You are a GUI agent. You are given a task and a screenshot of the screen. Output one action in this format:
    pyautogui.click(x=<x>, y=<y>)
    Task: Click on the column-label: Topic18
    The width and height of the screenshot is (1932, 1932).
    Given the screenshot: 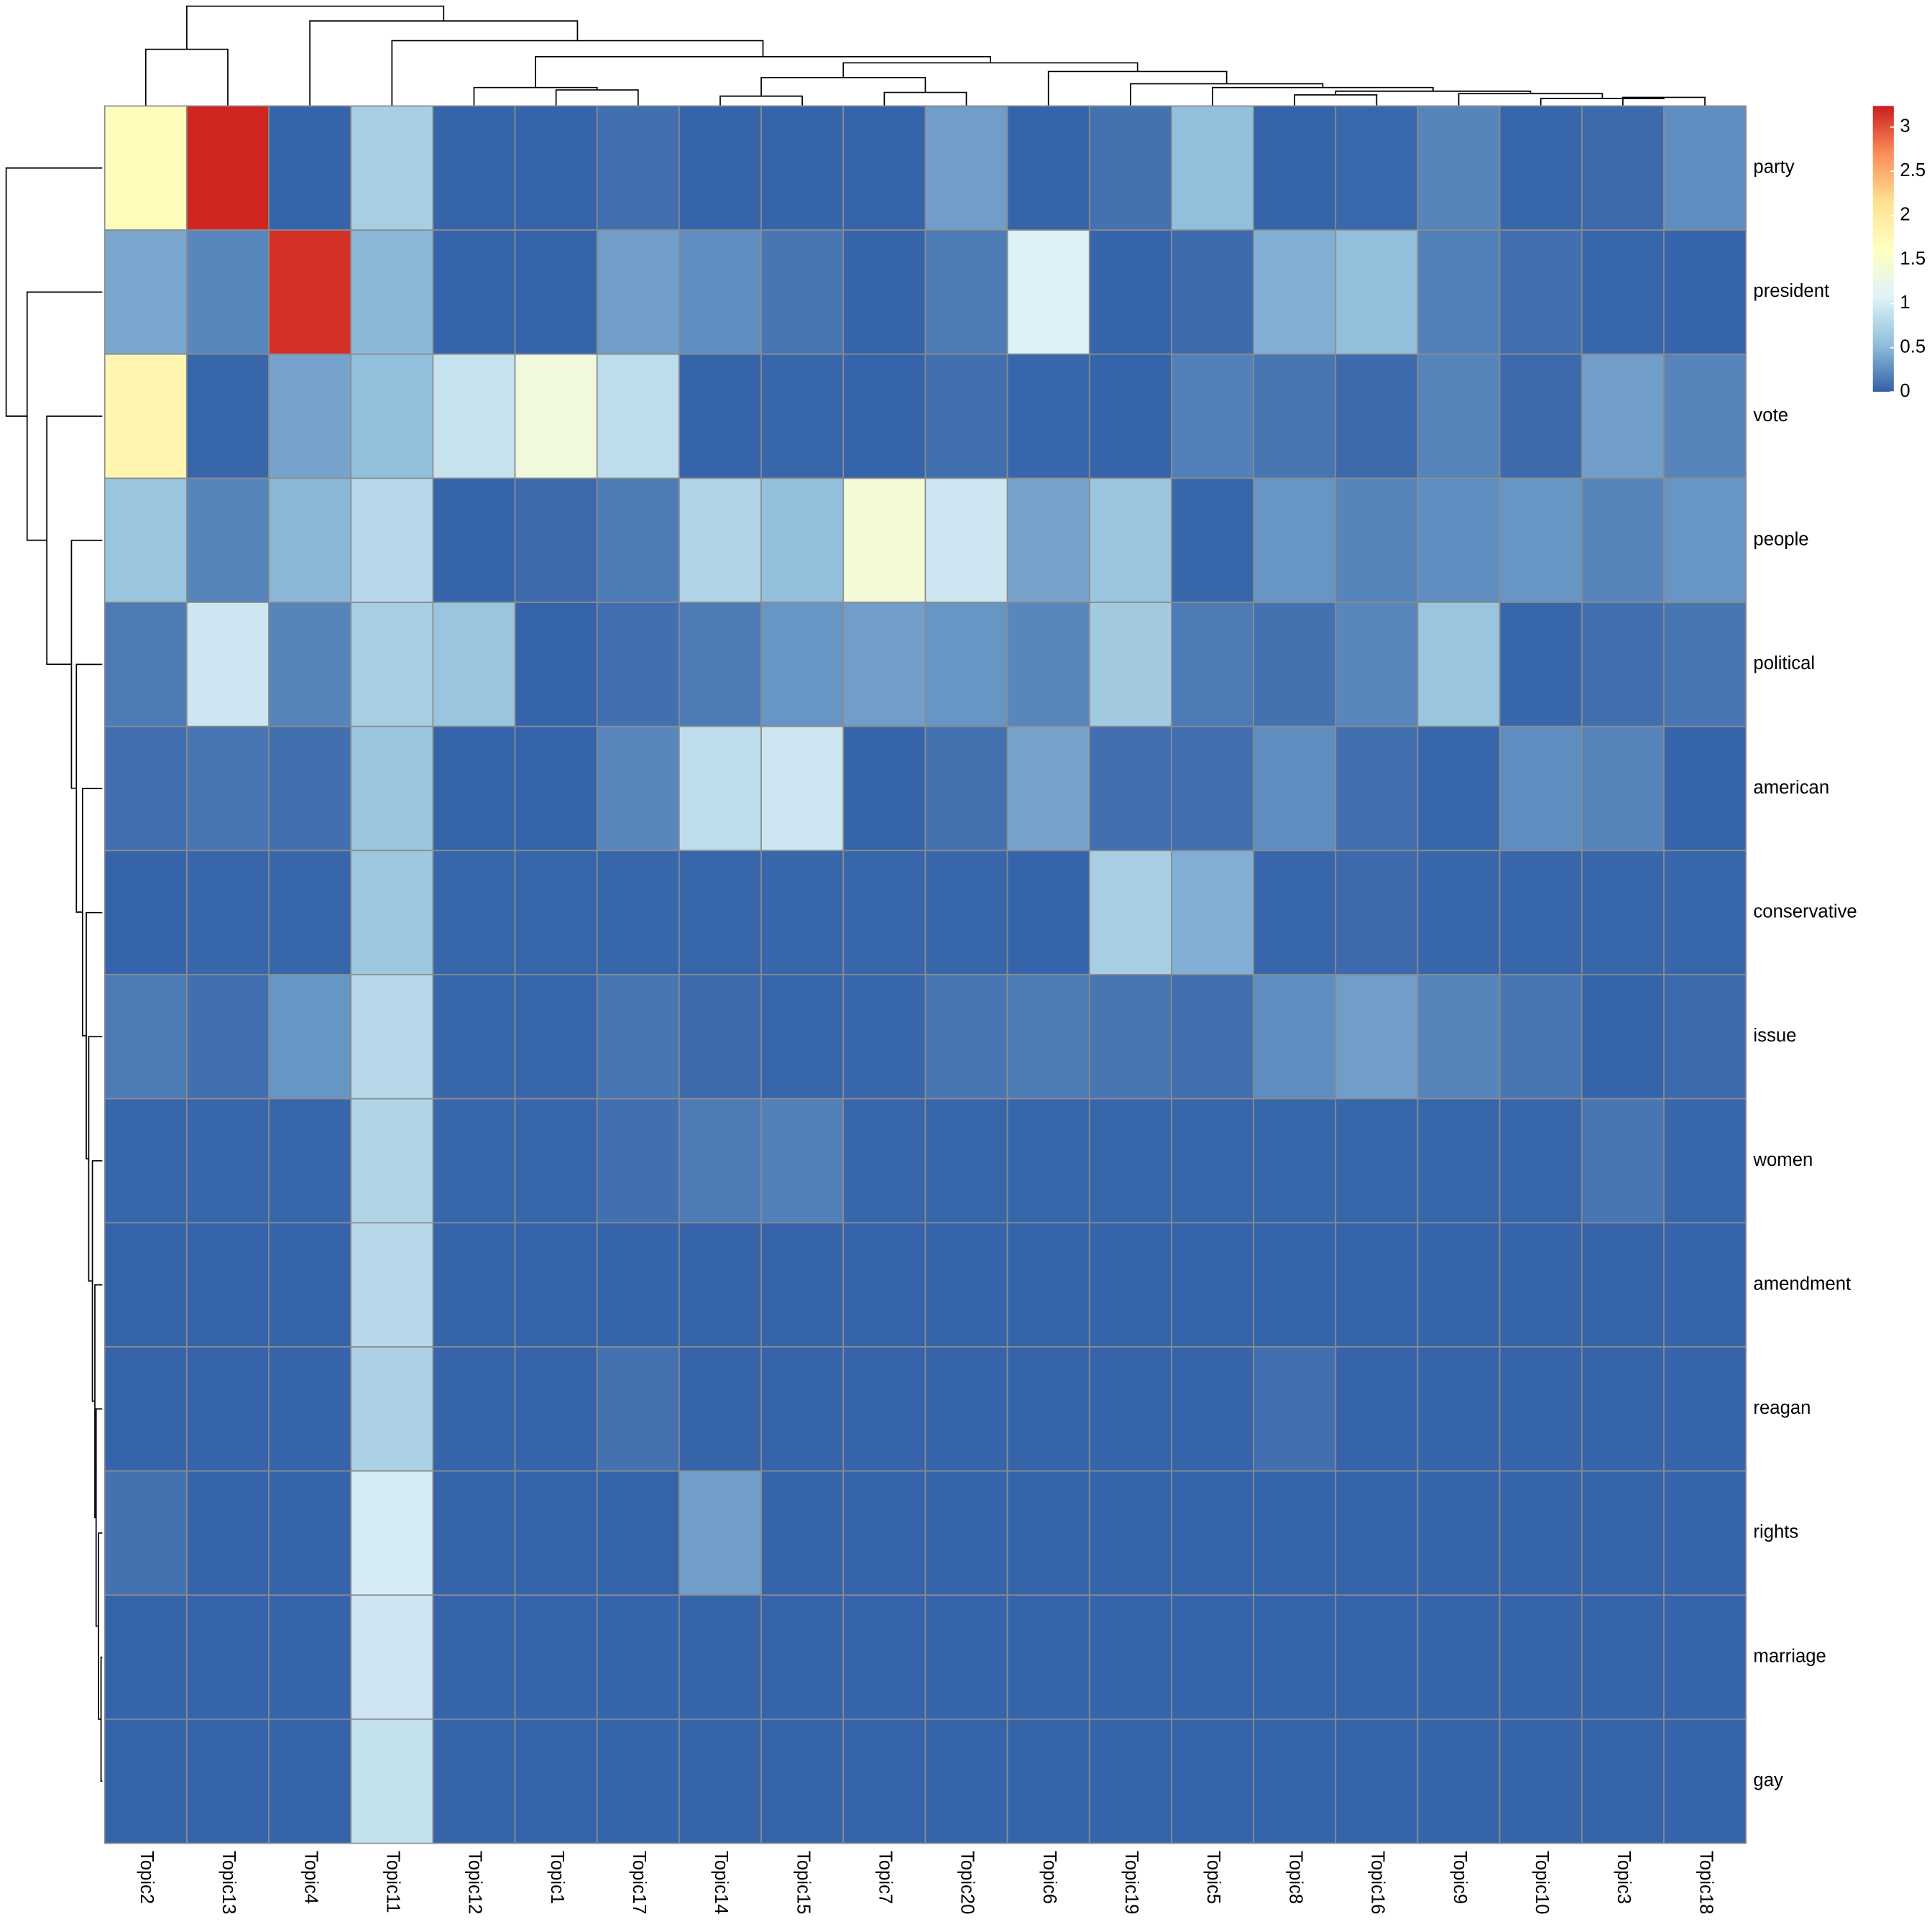 What is the action you would take?
    pyautogui.click(x=1706, y=1883)
    